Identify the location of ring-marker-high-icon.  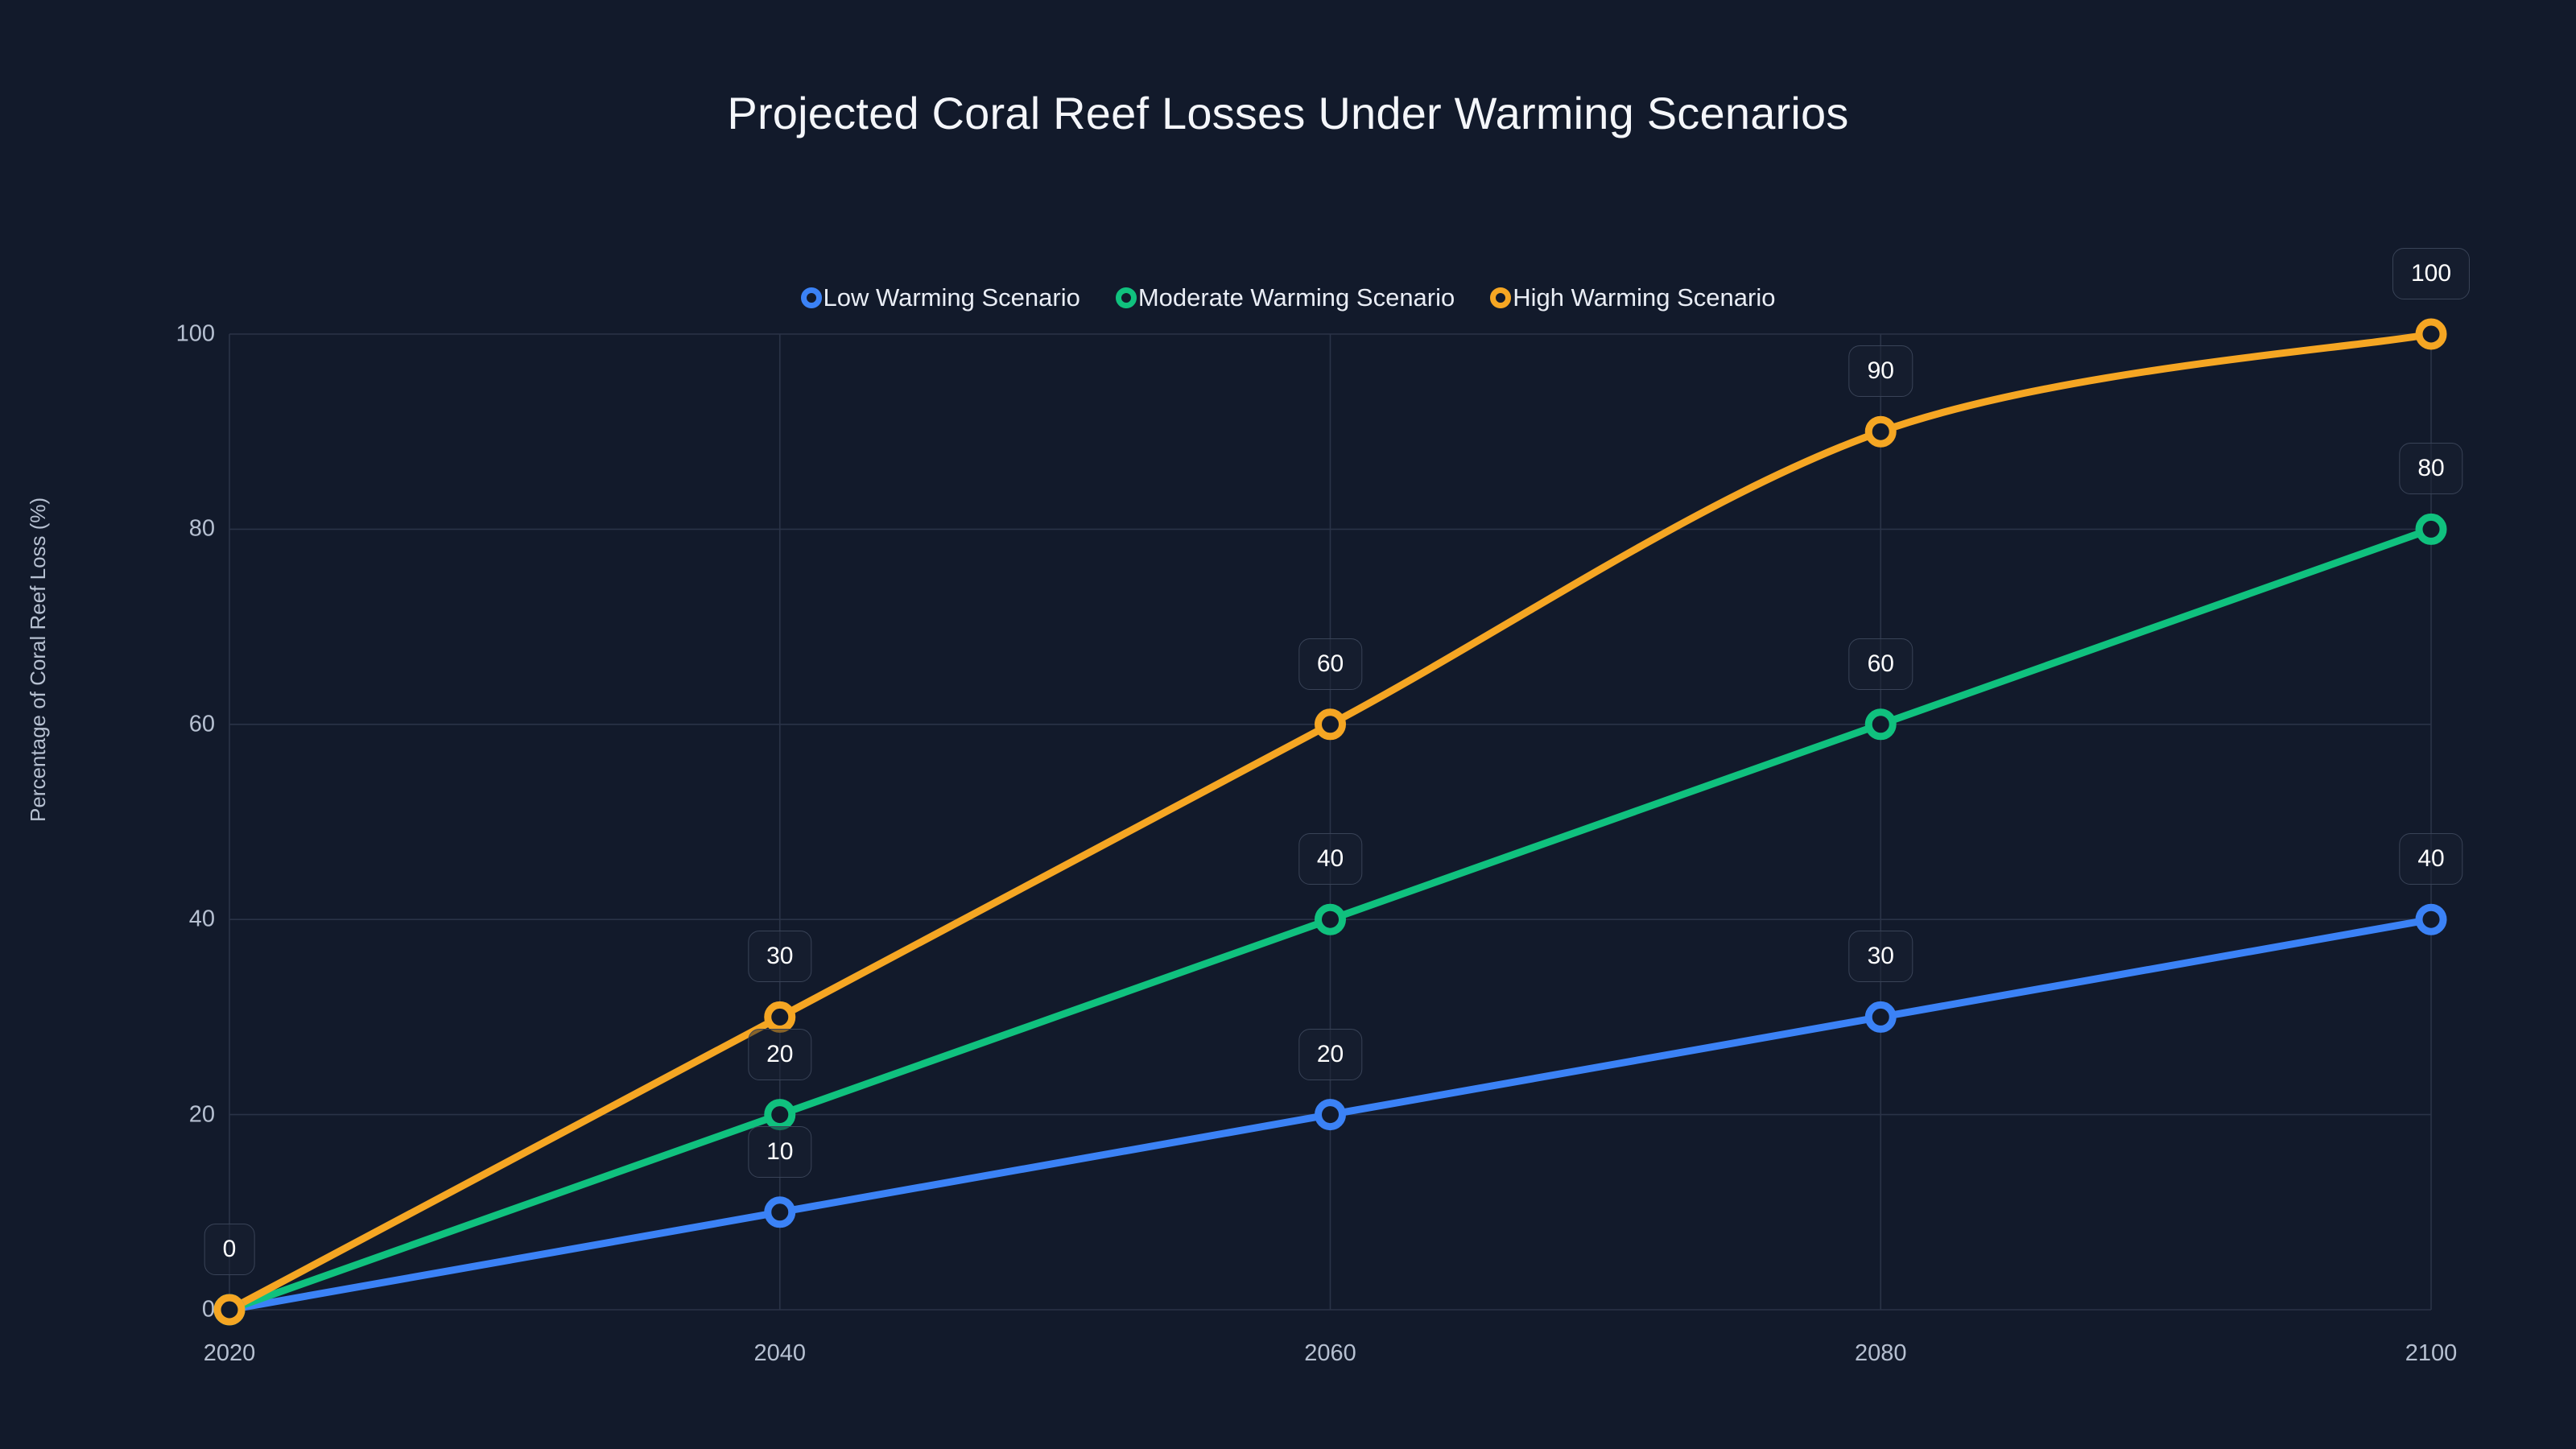
(1501, 297).